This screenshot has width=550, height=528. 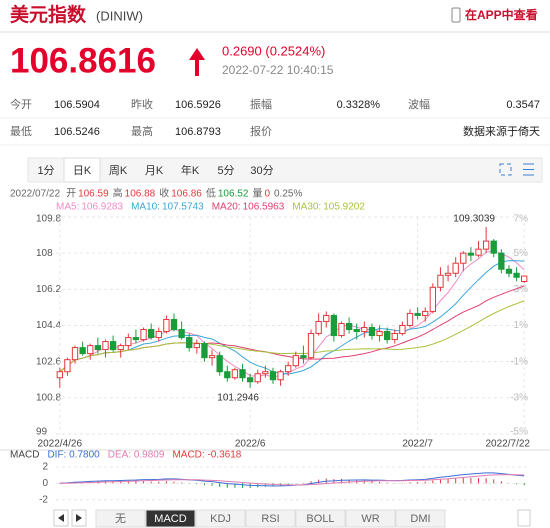 I want to click on macd-legend: DEA: 0.9809, so click(x=136, y=455).